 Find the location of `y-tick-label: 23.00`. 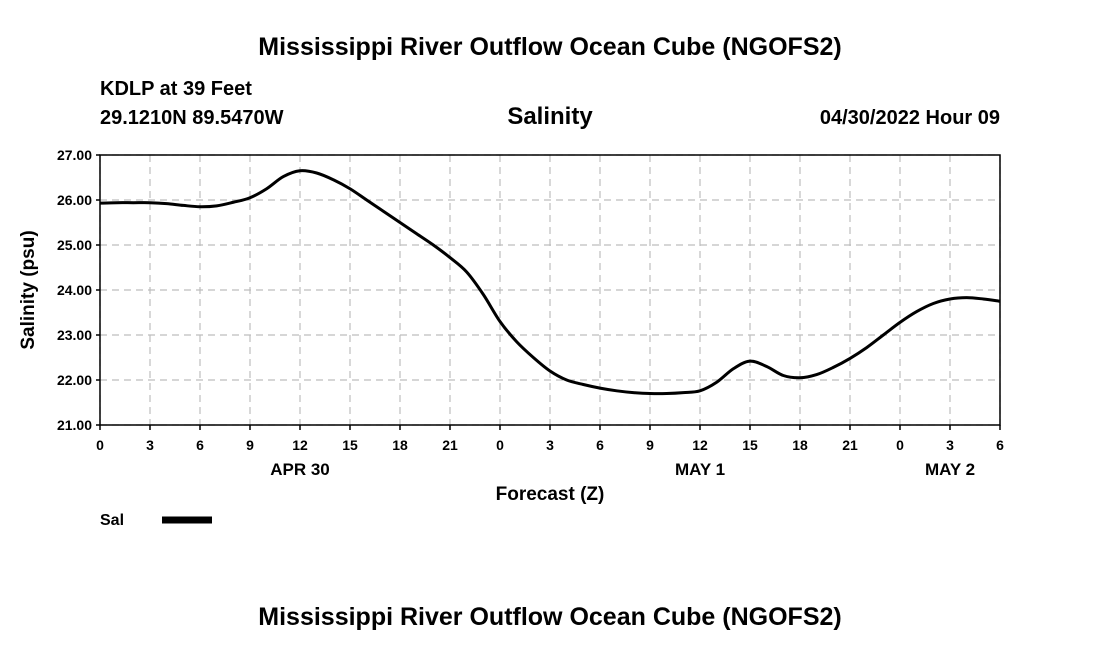

y-tick-label: 23.00 is located at coordinates (74, 335).